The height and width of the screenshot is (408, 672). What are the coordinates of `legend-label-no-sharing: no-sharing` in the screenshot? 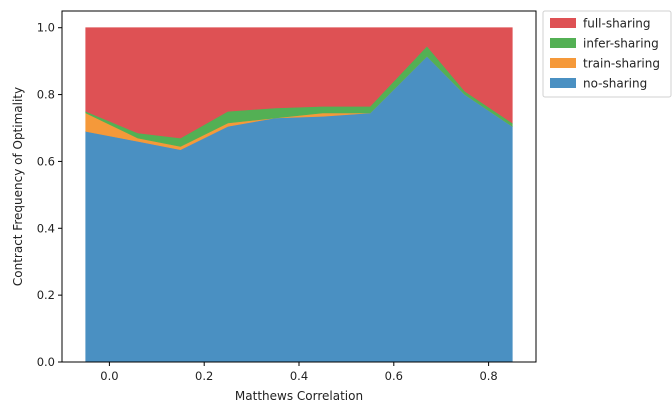 It's located at (615, 84).